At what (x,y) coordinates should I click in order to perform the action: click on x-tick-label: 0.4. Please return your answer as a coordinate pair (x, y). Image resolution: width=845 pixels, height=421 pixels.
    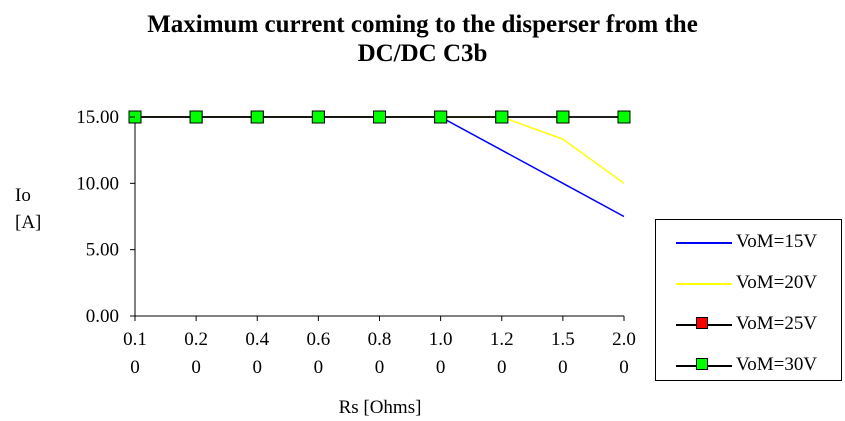
    Looking at the image, I should click on (257, 339).